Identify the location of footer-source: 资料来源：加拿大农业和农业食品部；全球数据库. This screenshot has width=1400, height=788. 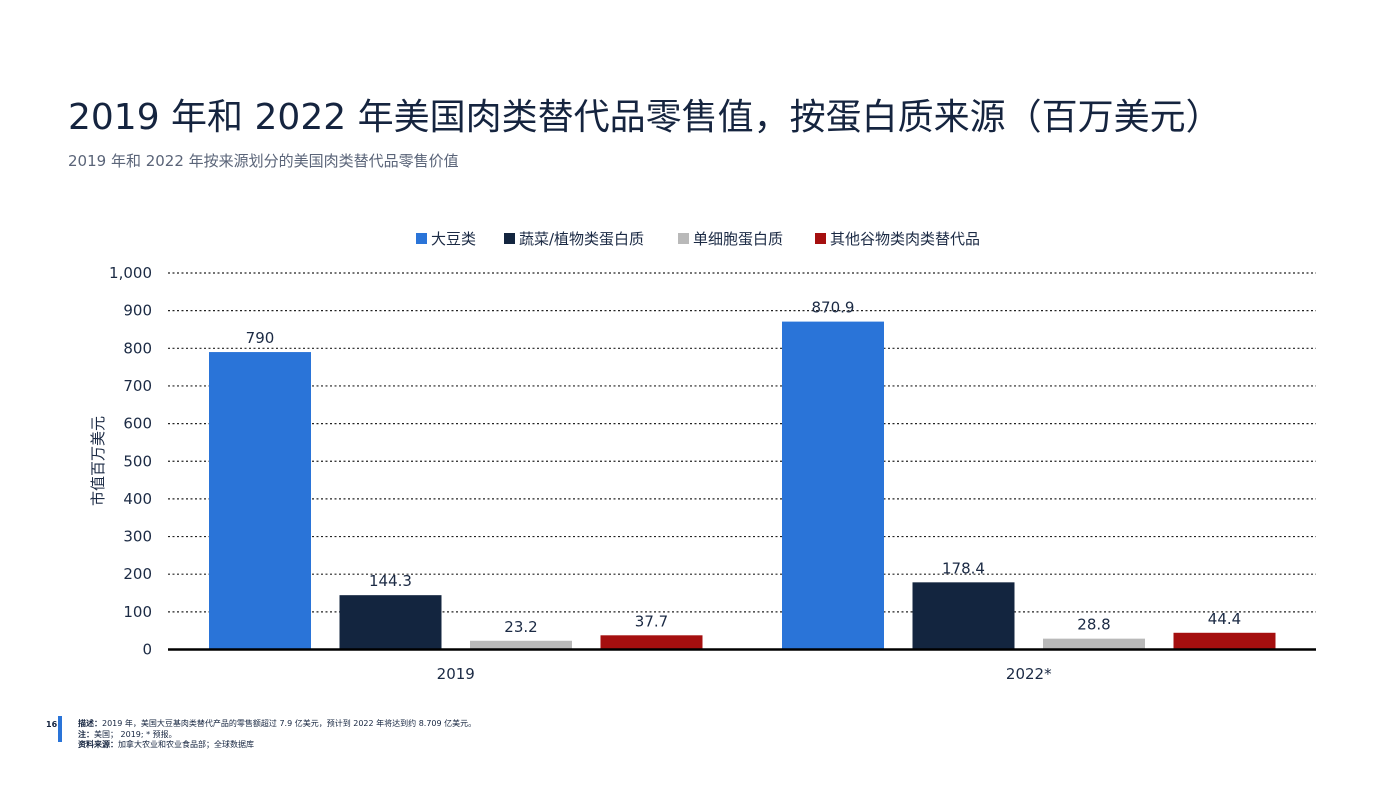
(277, 745).